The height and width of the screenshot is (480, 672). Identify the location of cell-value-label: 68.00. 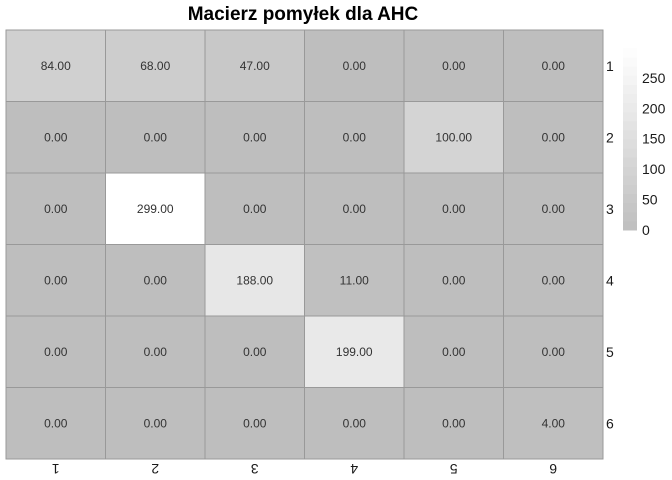
(155, 66).